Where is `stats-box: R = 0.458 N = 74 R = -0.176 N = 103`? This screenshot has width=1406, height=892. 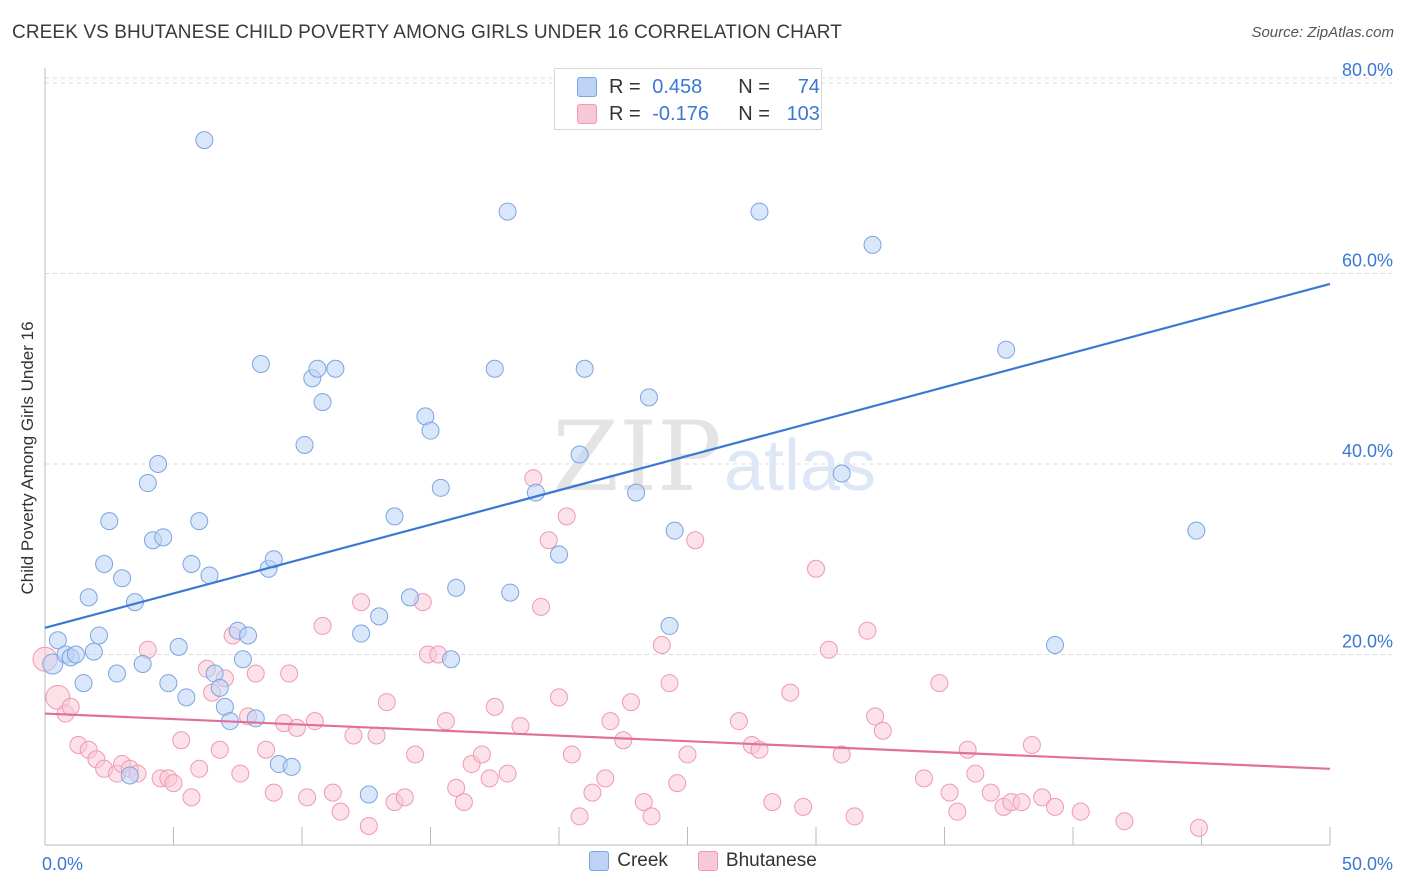
stats-box: R = 0.458 N = 74 R = -0.176 N = 103 is located at coordinates (688, 99).